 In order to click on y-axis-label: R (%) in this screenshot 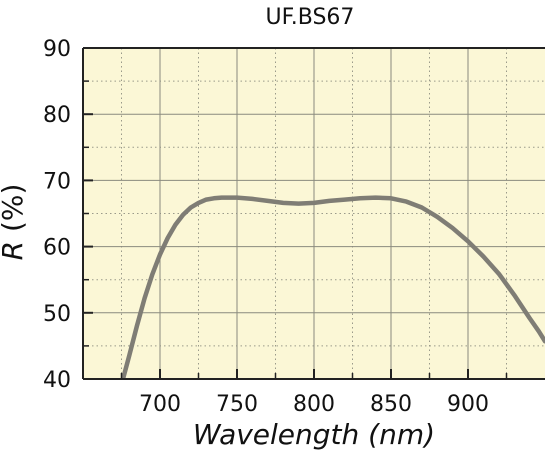, I will do `click(14, 222)`.